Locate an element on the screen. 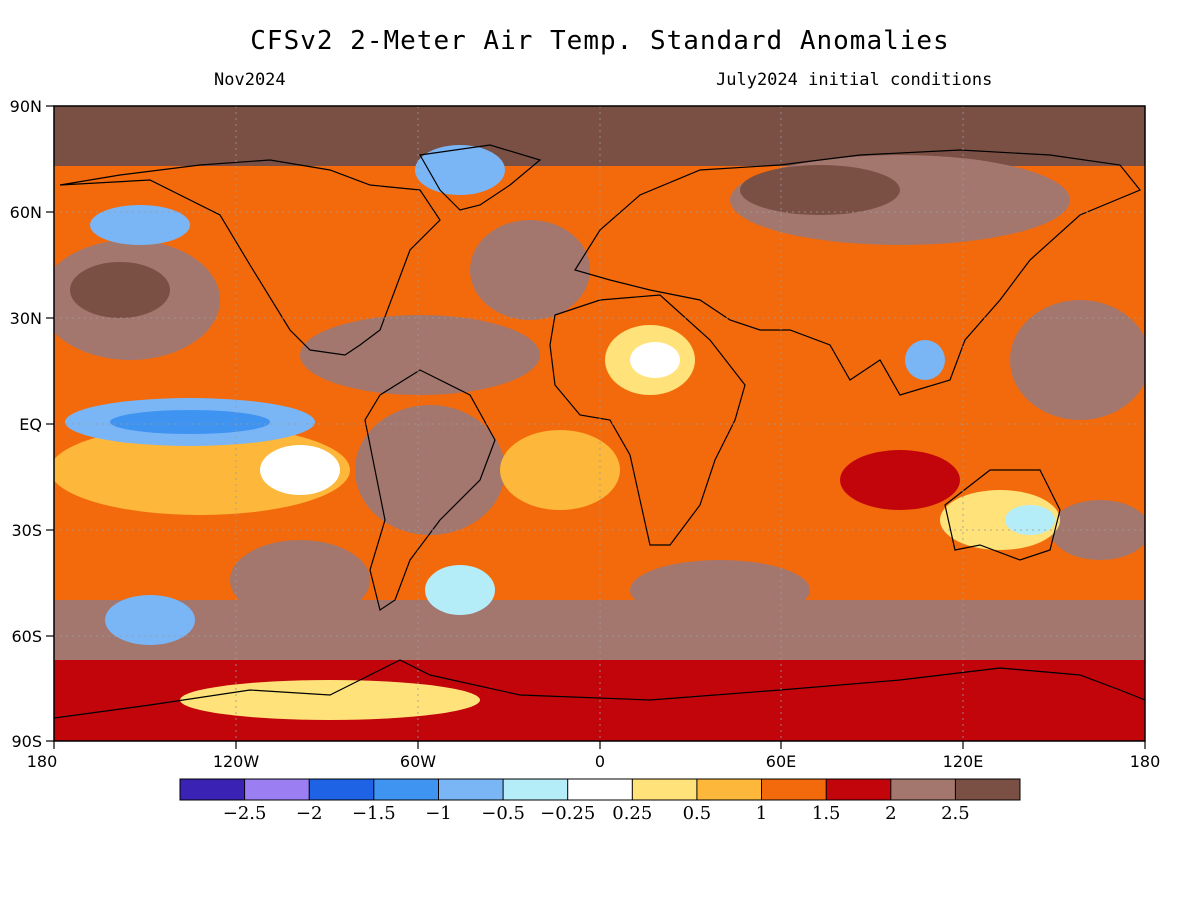 The width and height of the screenshot is (1200, 900). antarctica-outline is located at coordinates (599, 689).